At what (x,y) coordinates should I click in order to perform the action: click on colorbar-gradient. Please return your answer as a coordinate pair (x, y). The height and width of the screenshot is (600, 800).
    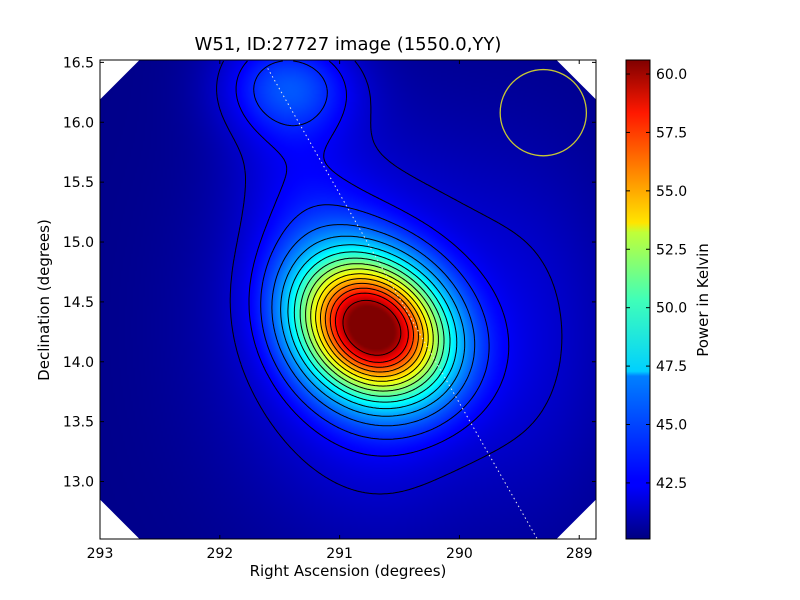
    Looking at the image, I should click on (638, 299).